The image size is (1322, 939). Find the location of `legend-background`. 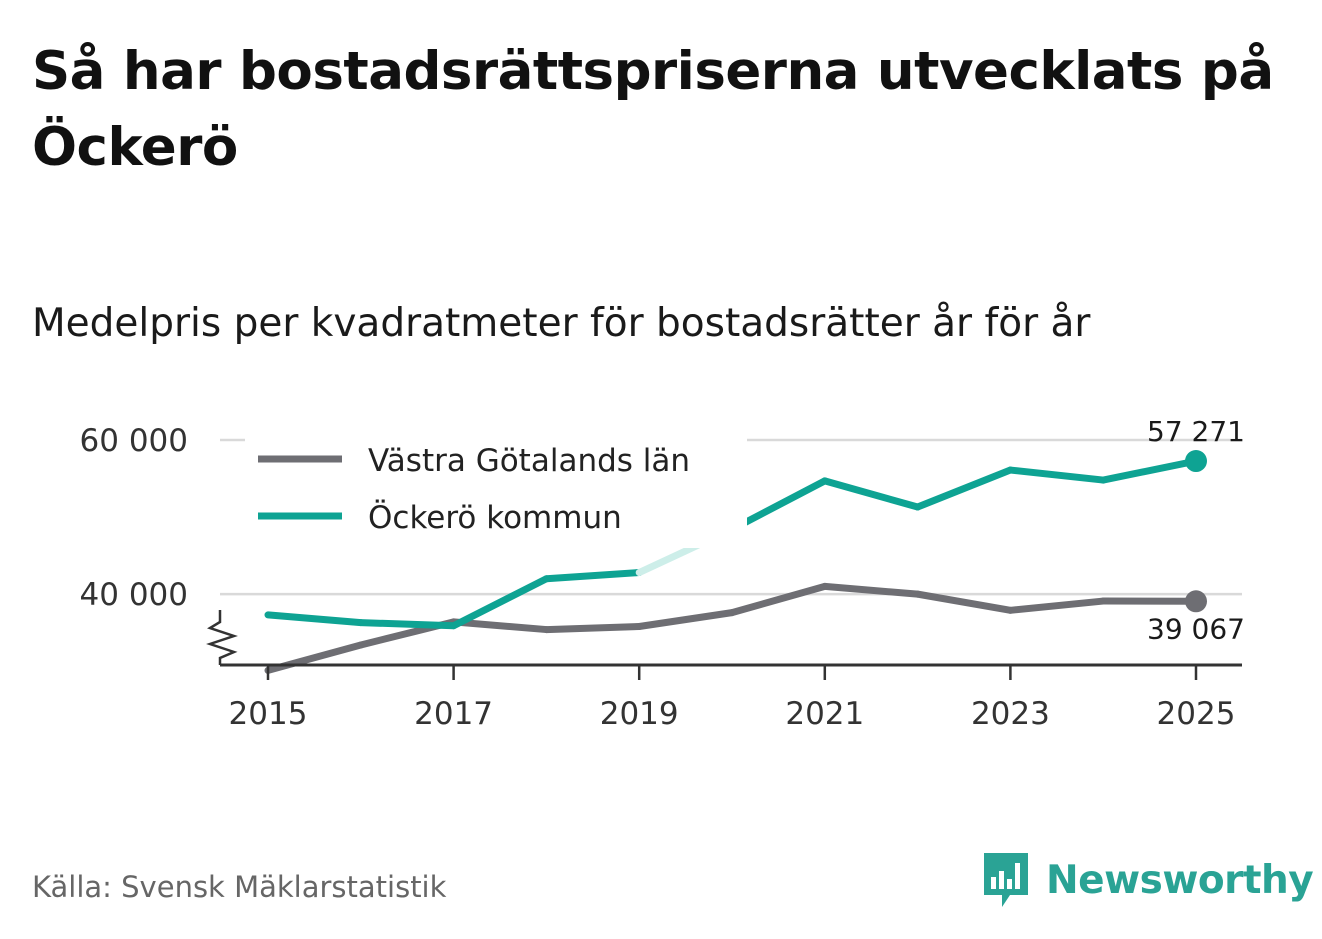

legend-background is located at coordinates (496, 492).